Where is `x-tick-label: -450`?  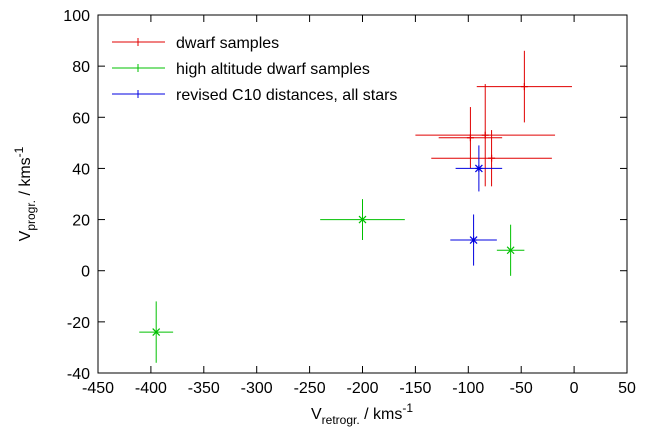
x-tick-label: -450 is located at coordinates (98, 388).